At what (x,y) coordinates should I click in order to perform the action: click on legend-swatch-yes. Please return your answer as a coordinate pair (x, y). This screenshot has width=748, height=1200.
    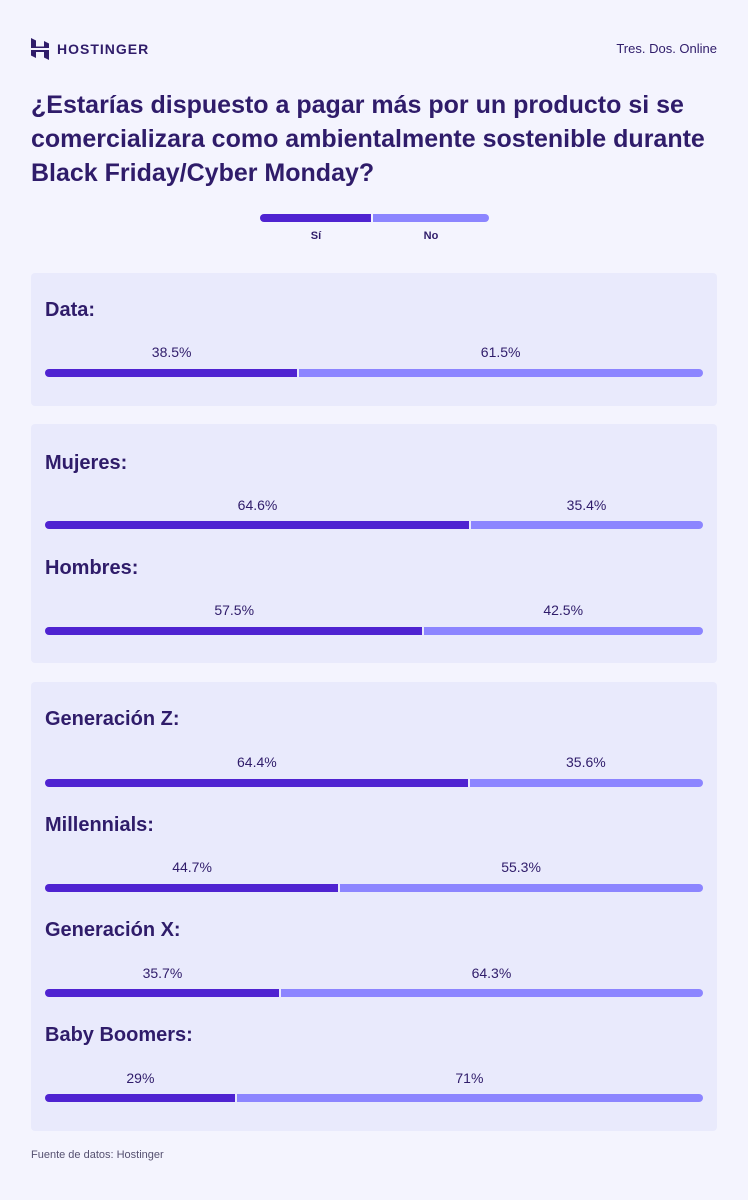
    Looking at the image, I should click on (315, 218).